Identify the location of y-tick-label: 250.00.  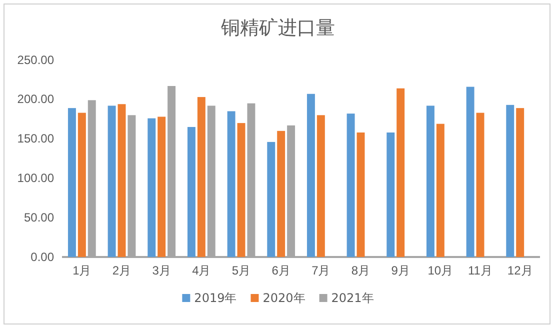
(35, 59).